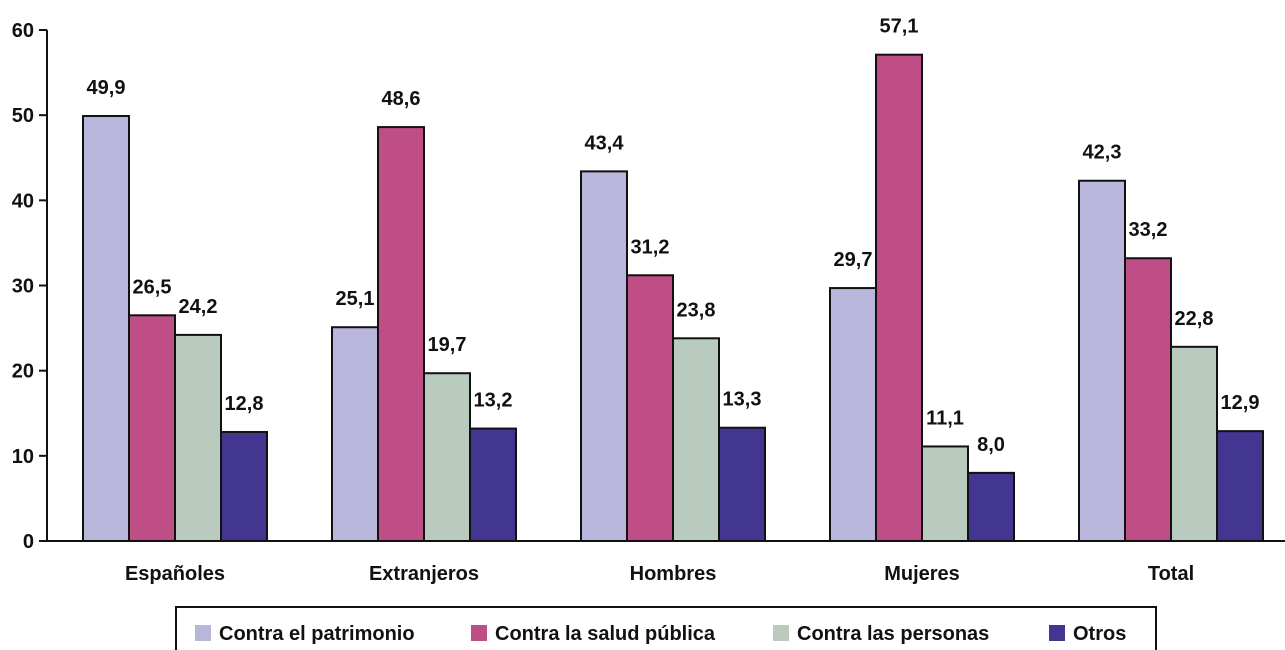 This screenshot has height=650, width=1285. What do you see at coordinates (198, 307) in the screenshot?
I see `data-label-s2-espanoles: 24,2` at bounding box center [198, 307].